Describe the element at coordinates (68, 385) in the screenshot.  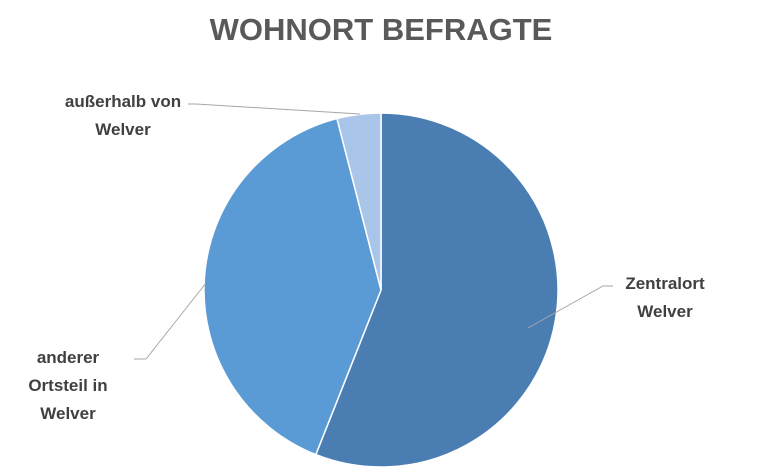
I see `slice-label: anderer Ortsteil in Welver` at that location.